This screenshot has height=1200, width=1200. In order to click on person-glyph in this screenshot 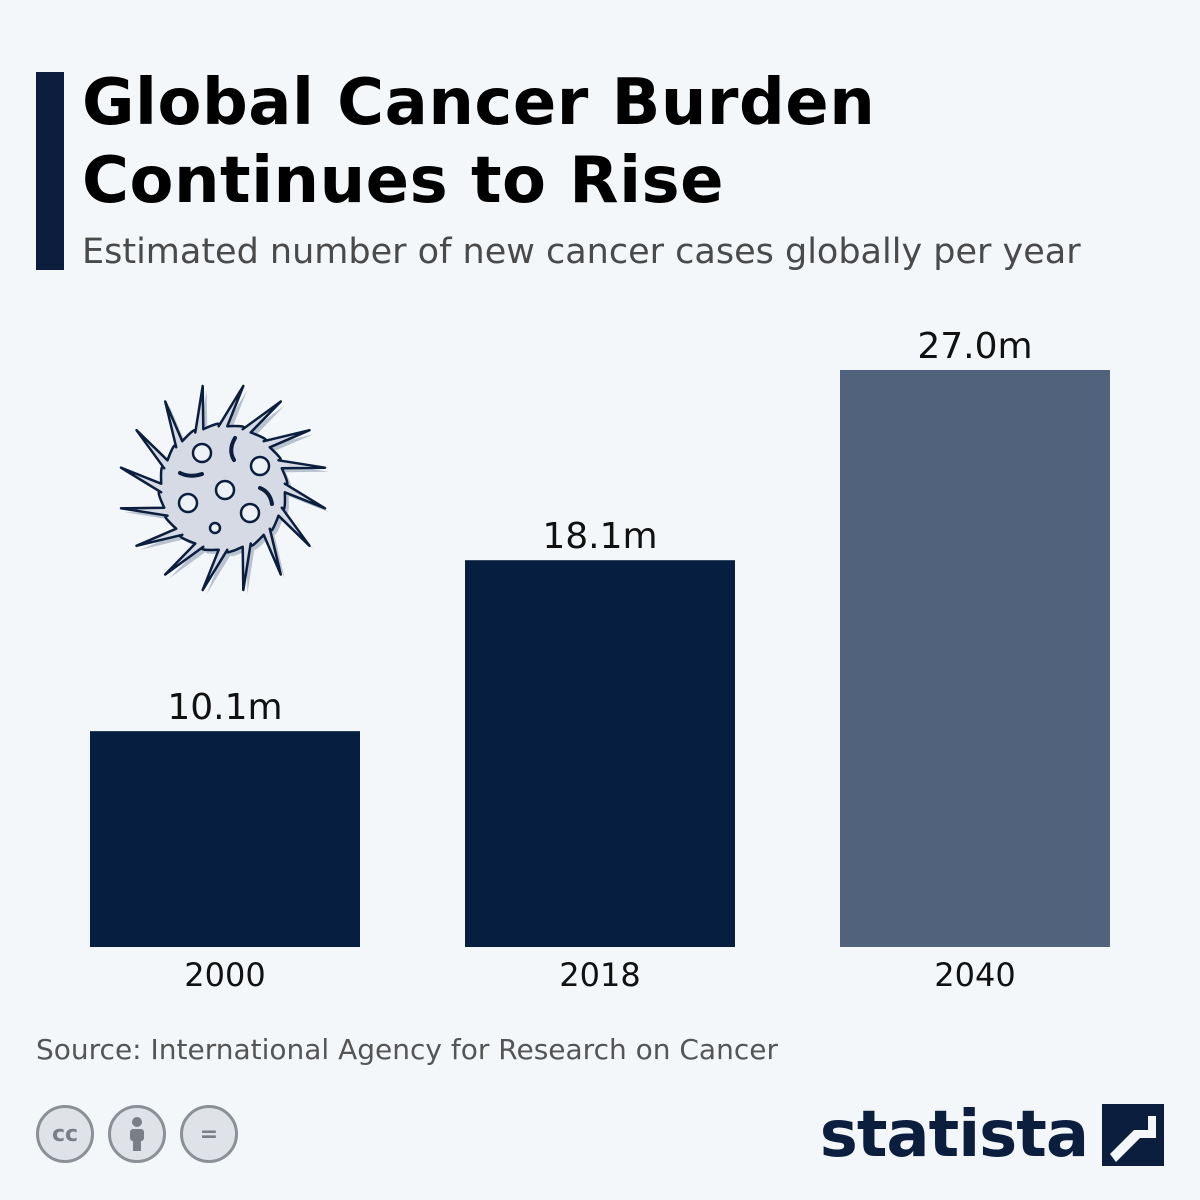, I will do `click(137, 1134)`.